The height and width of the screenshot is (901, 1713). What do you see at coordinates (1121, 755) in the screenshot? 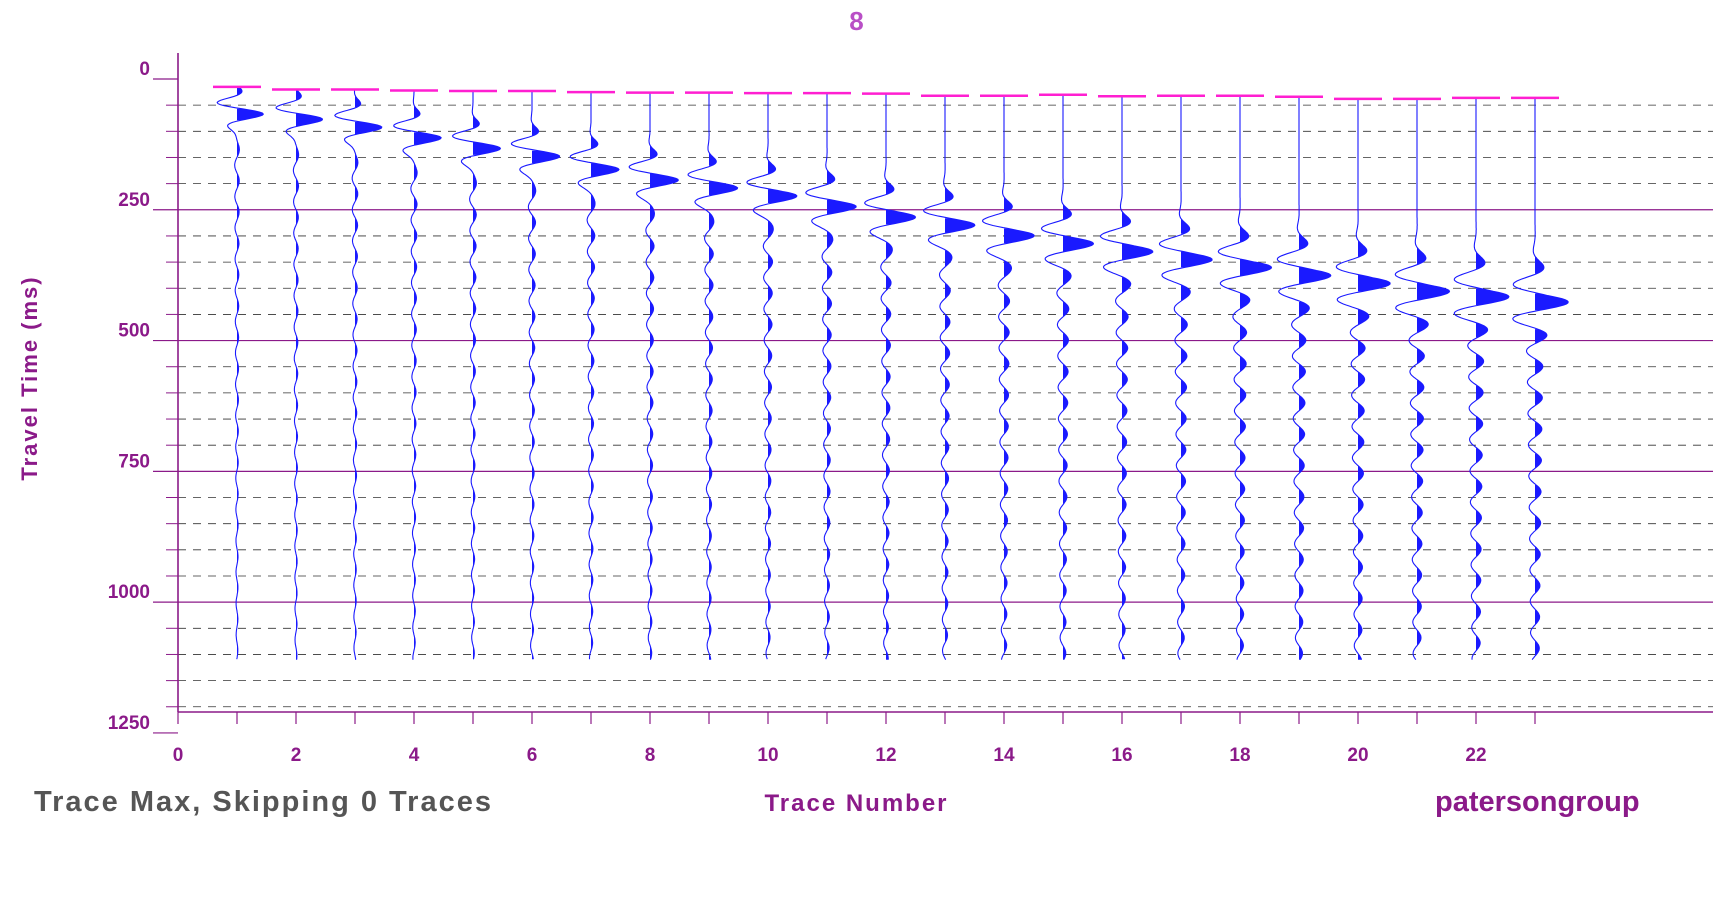
I see `x-tick-label: 16` at bounding box center [1121, 755].